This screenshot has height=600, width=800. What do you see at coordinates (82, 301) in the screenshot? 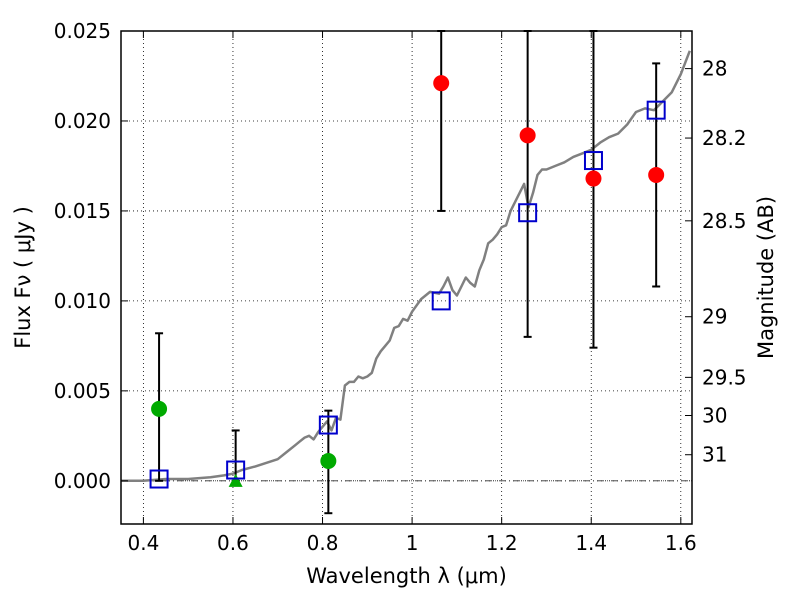
I see `y-tick-label: 0.010` at bounding box center [82, 301].